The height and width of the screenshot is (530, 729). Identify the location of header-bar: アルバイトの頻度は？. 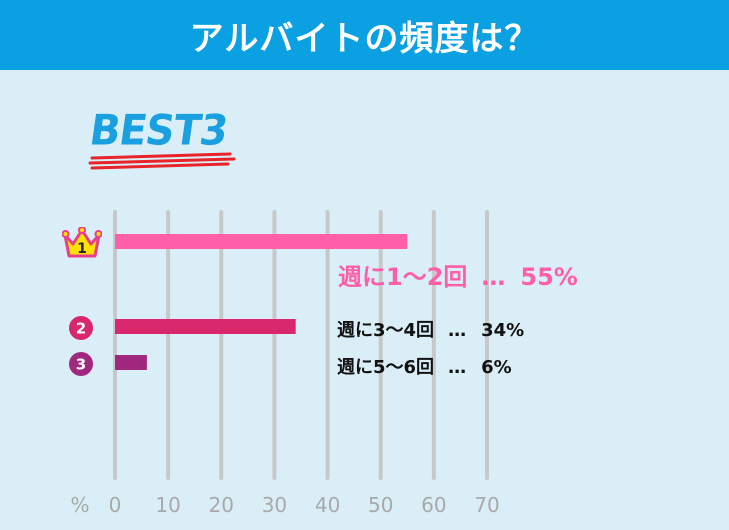
(364, 35).